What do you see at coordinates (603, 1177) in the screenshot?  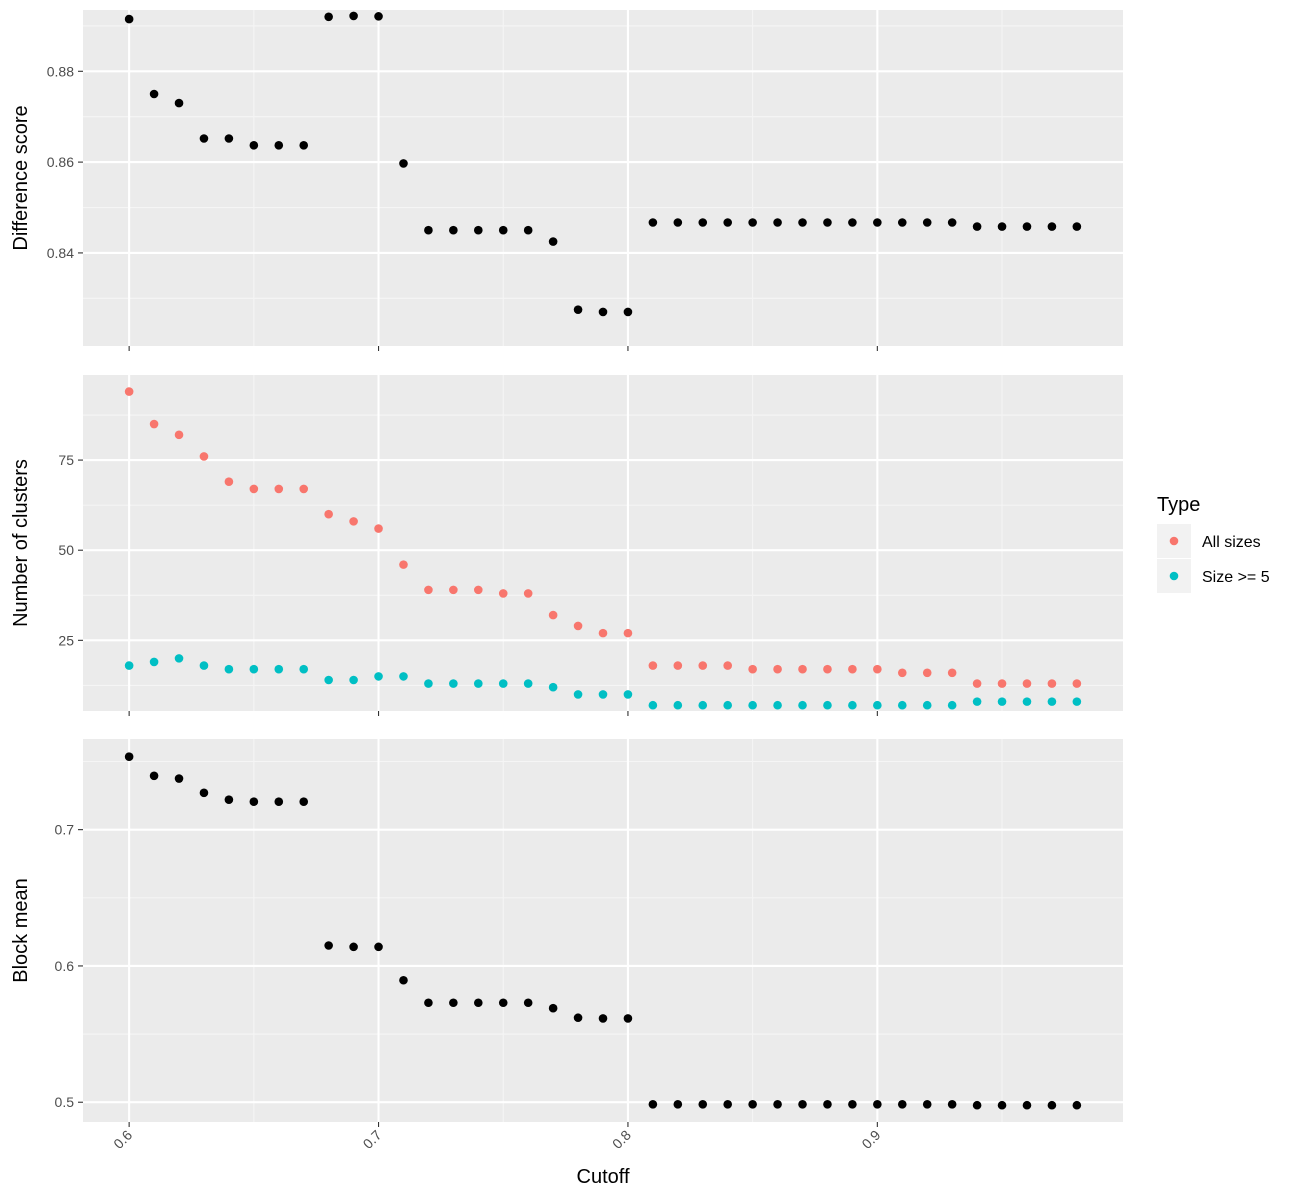 I see `x-axis-title: Cutoff` at bounding box center [603, 1177].